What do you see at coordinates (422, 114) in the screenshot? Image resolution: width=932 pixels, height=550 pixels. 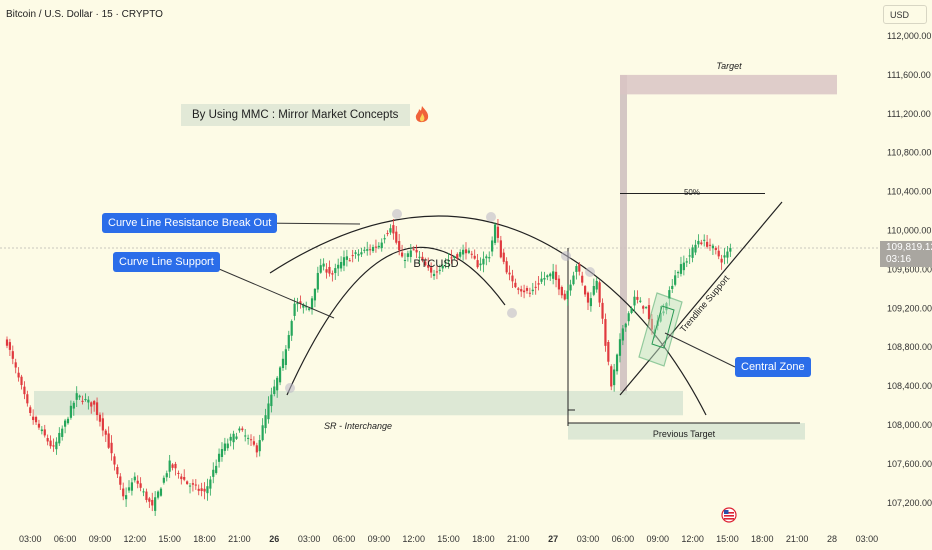 I see `fire-icon` at bounding box center [422, 114].